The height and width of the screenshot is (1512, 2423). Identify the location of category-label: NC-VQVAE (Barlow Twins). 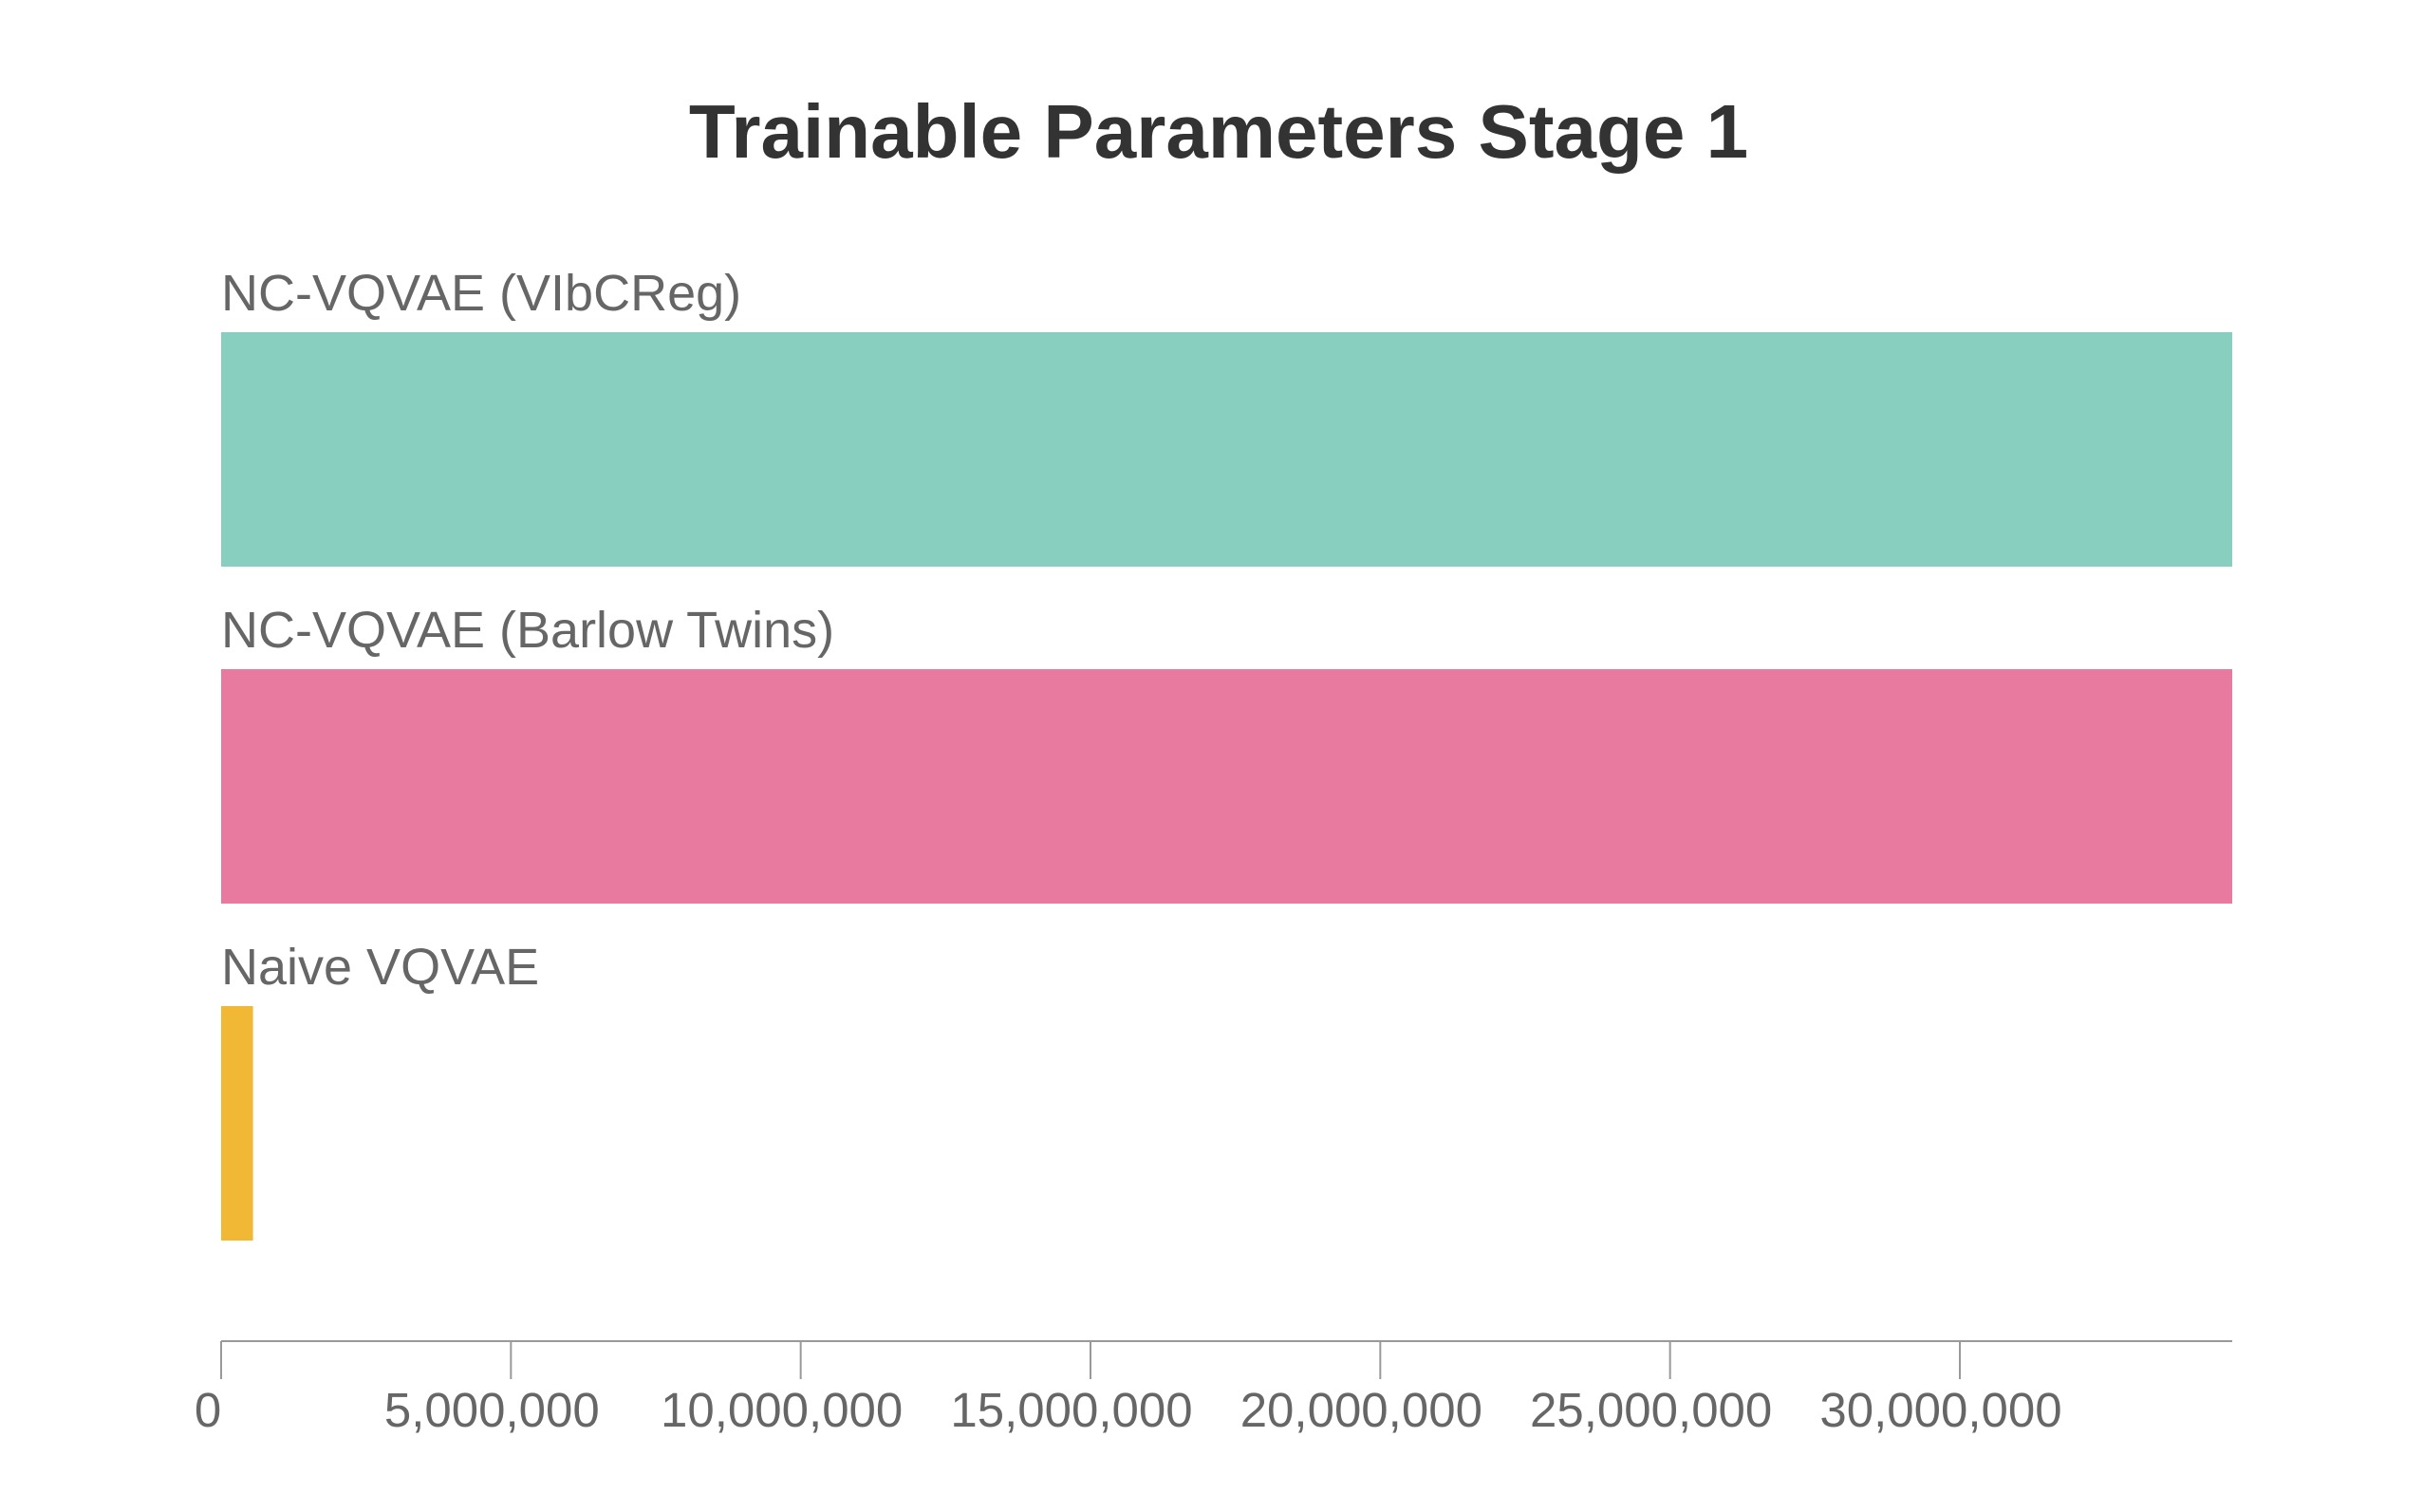
(527, 631).